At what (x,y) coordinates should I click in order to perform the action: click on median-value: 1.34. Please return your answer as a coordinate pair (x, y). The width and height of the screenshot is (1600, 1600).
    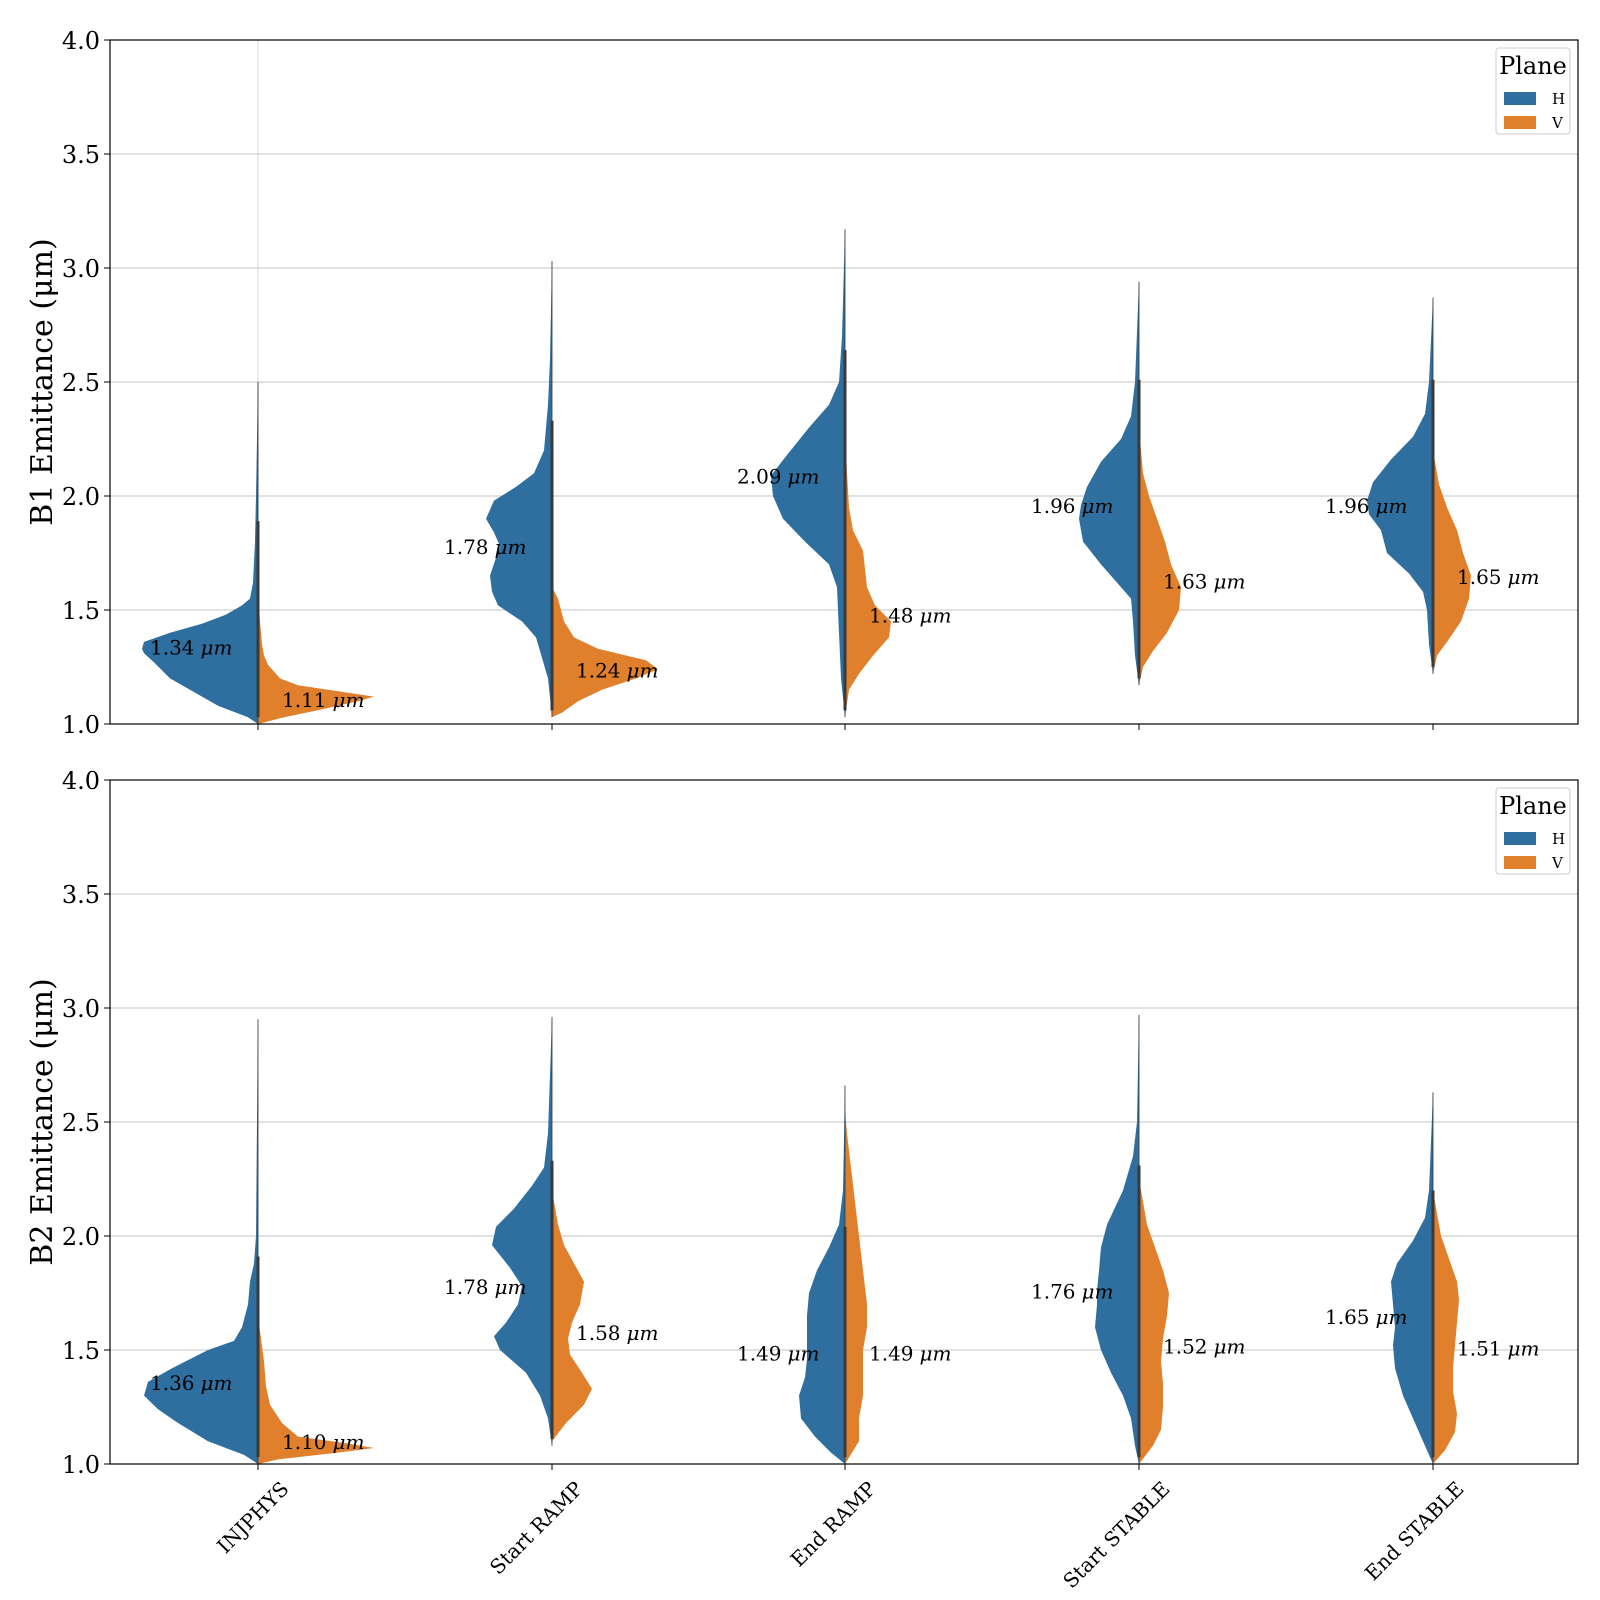
    Looking at the image, I should click on (172, 647).